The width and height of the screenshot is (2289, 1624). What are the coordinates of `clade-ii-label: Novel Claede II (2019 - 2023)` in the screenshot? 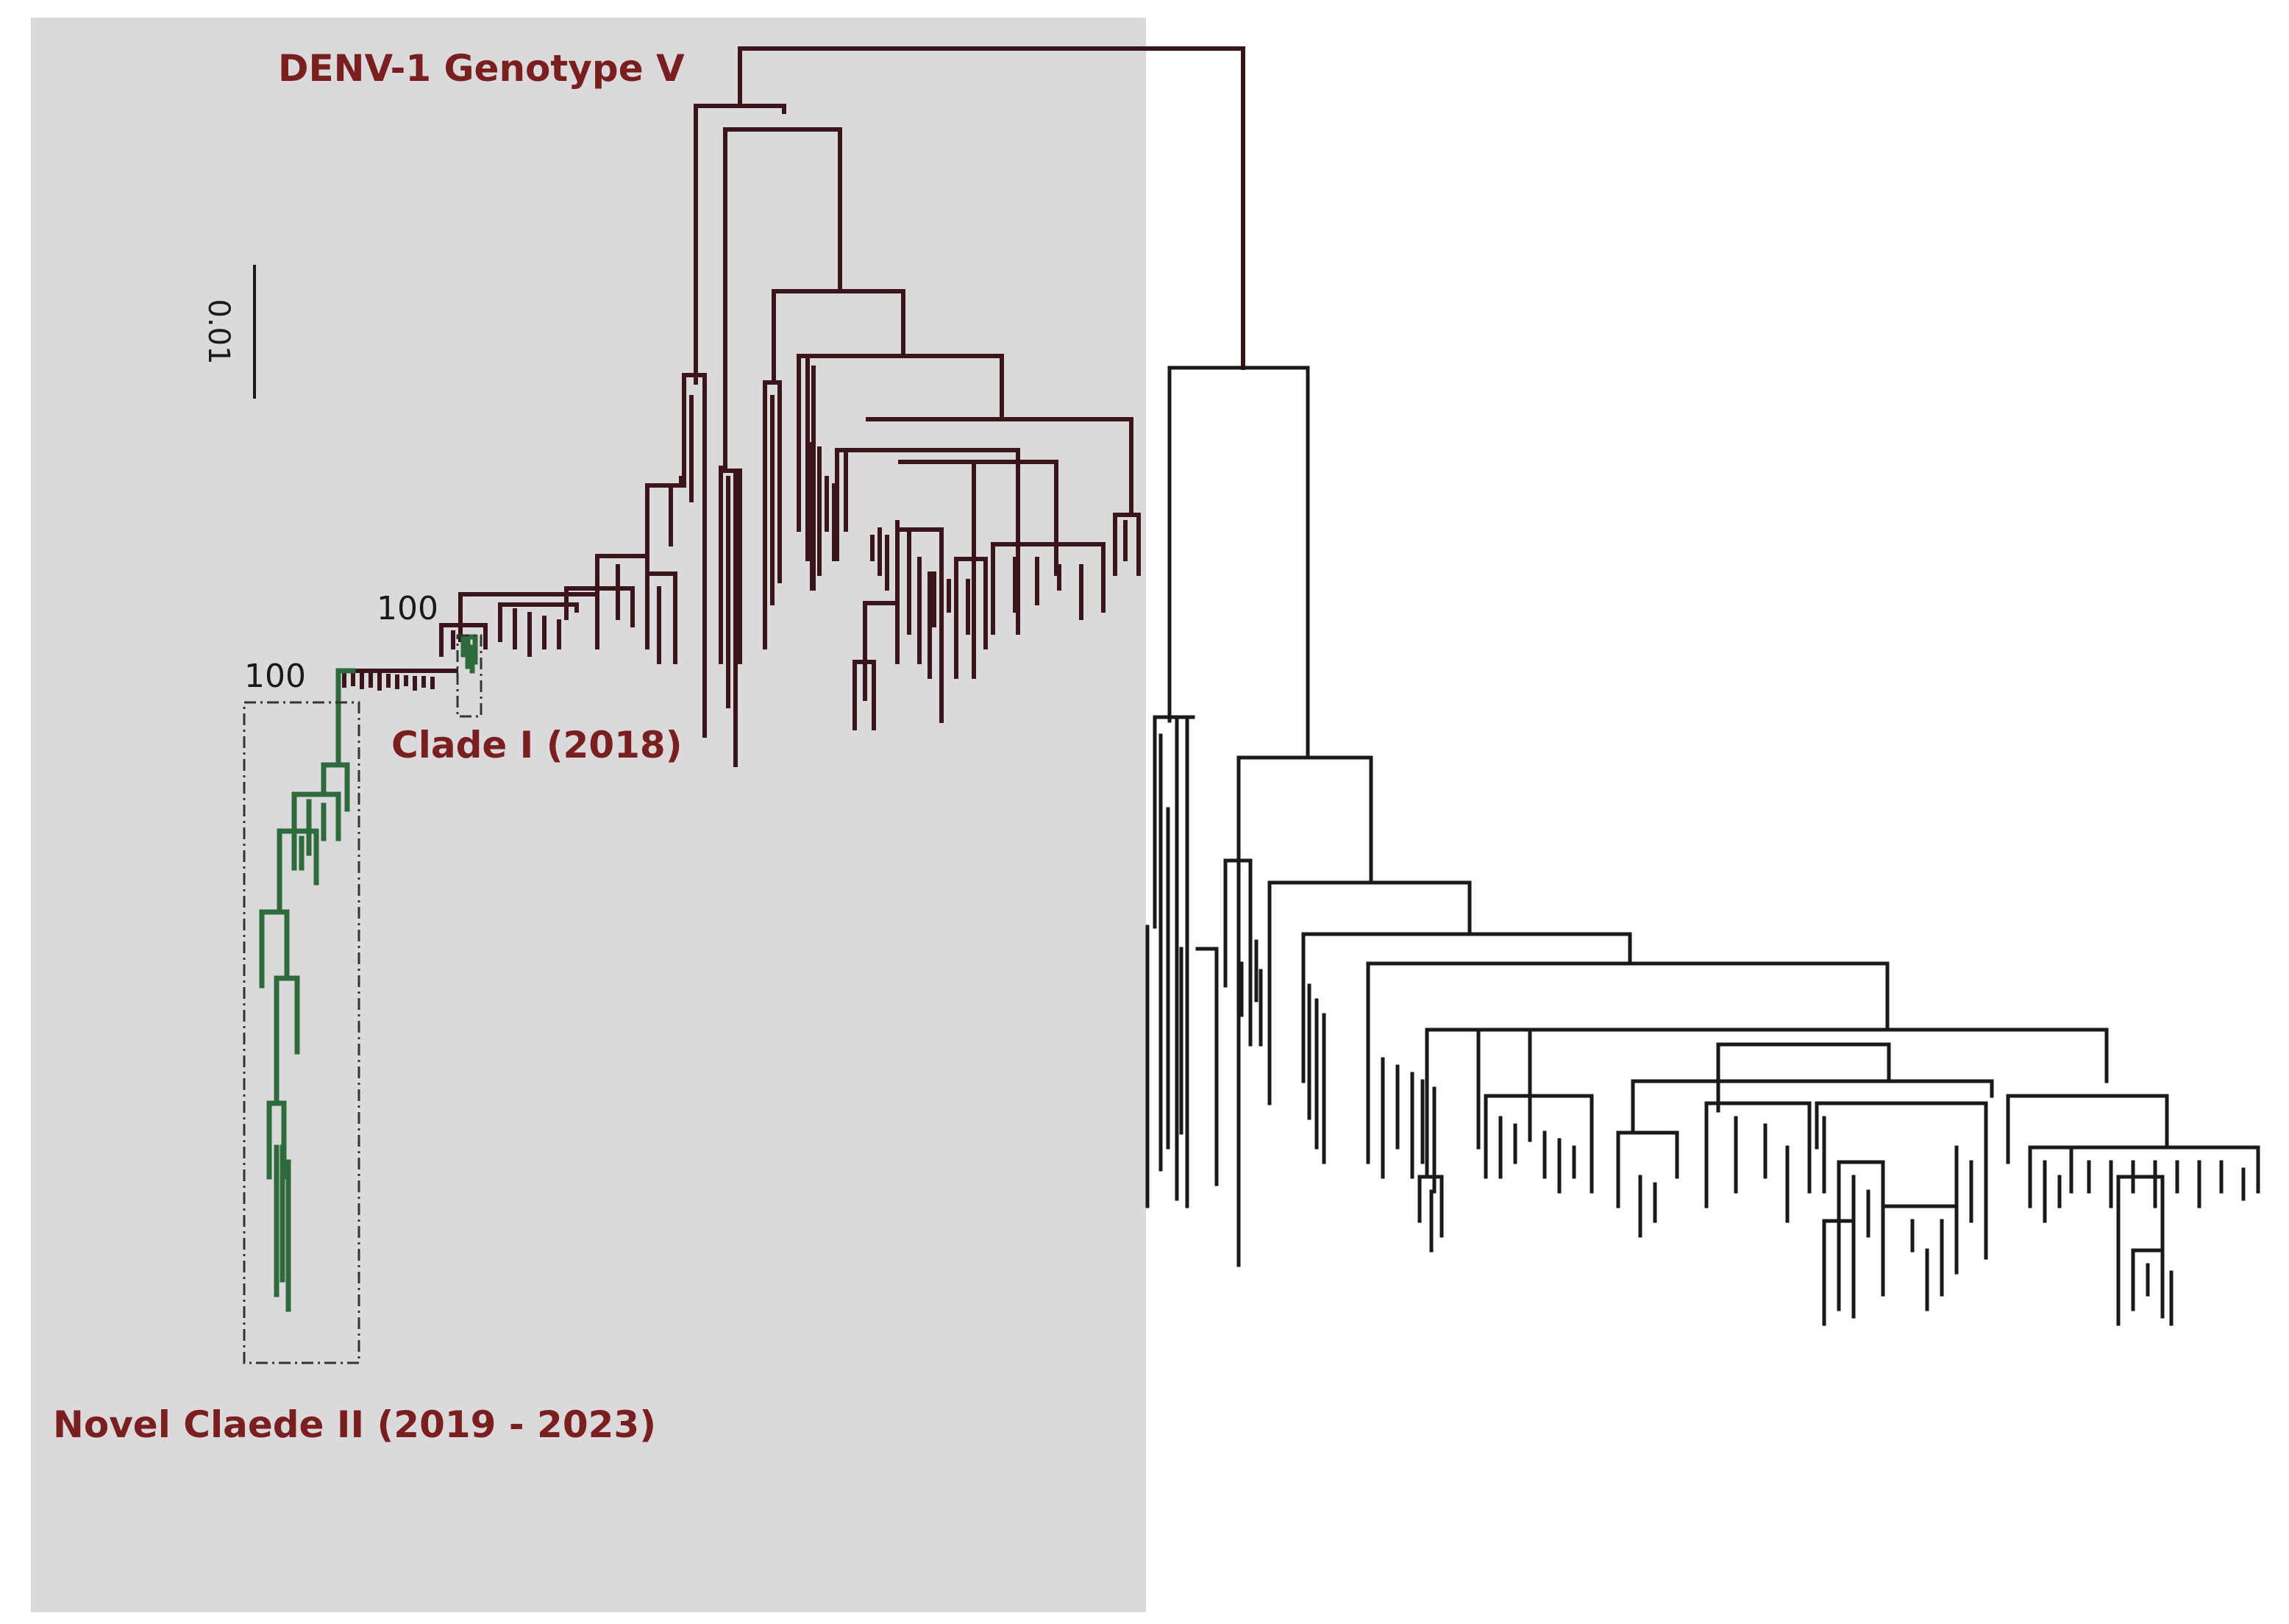 It's located at (354, 1424).